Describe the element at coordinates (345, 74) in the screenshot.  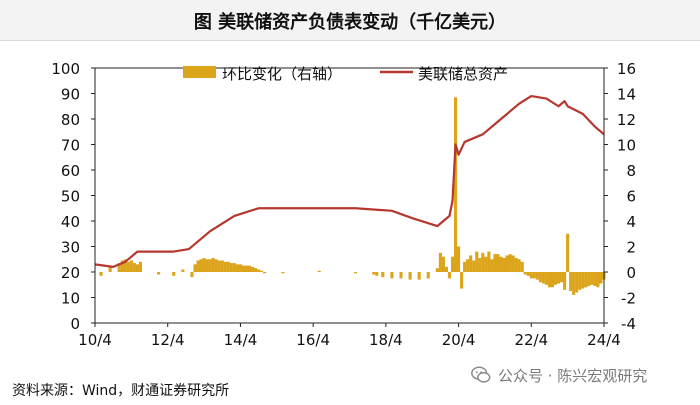
I see `legend: 环比变化（右轴） 美联储总资产` at that location.